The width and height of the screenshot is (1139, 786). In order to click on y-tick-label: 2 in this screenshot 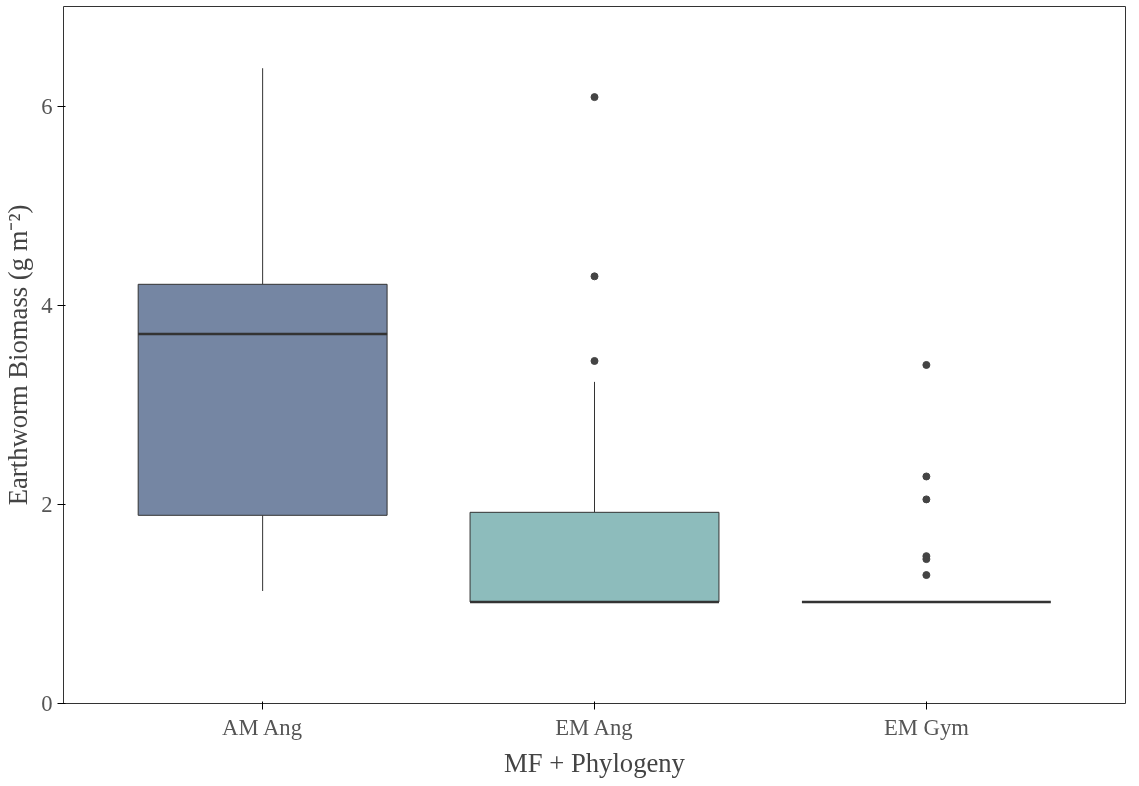, I will do `click(47, 504)`.